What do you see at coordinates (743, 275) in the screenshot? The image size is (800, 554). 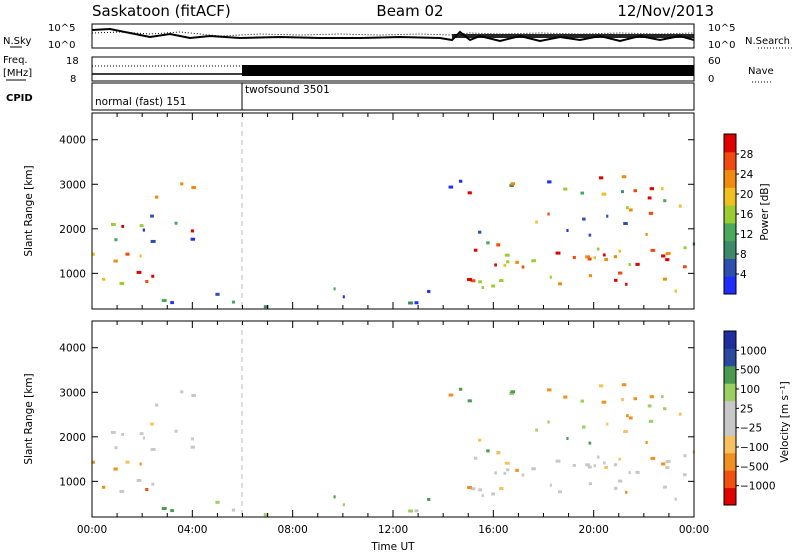 I see `colorbar-tick-label: 4` at bounding box center [743, 275].